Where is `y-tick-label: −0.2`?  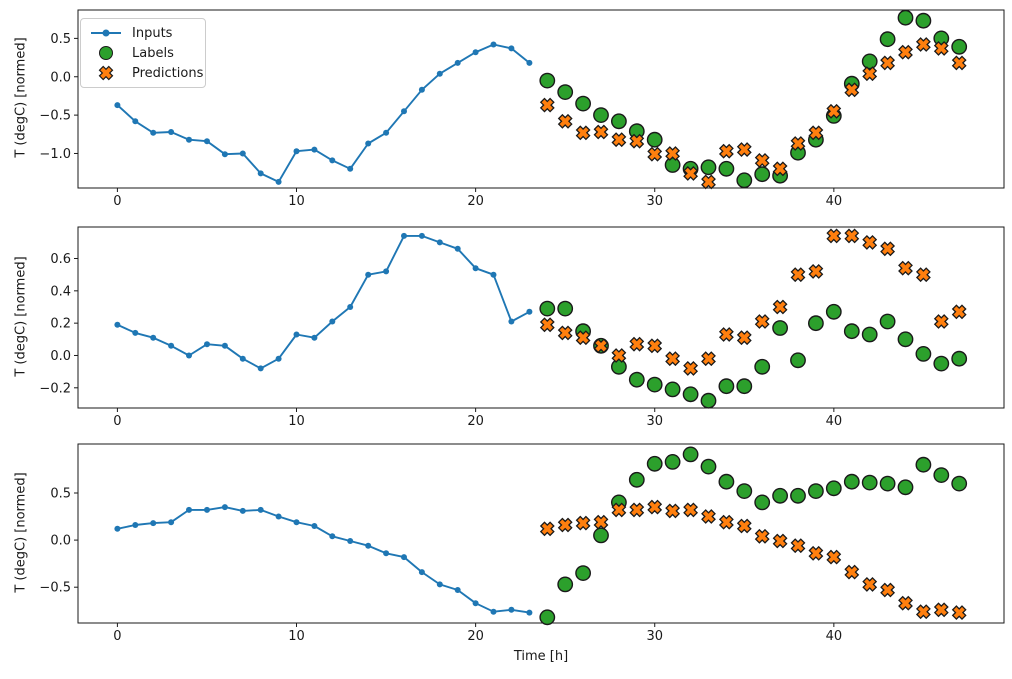
y-tick-label: −0.2 is located at coordinates (55, 388).